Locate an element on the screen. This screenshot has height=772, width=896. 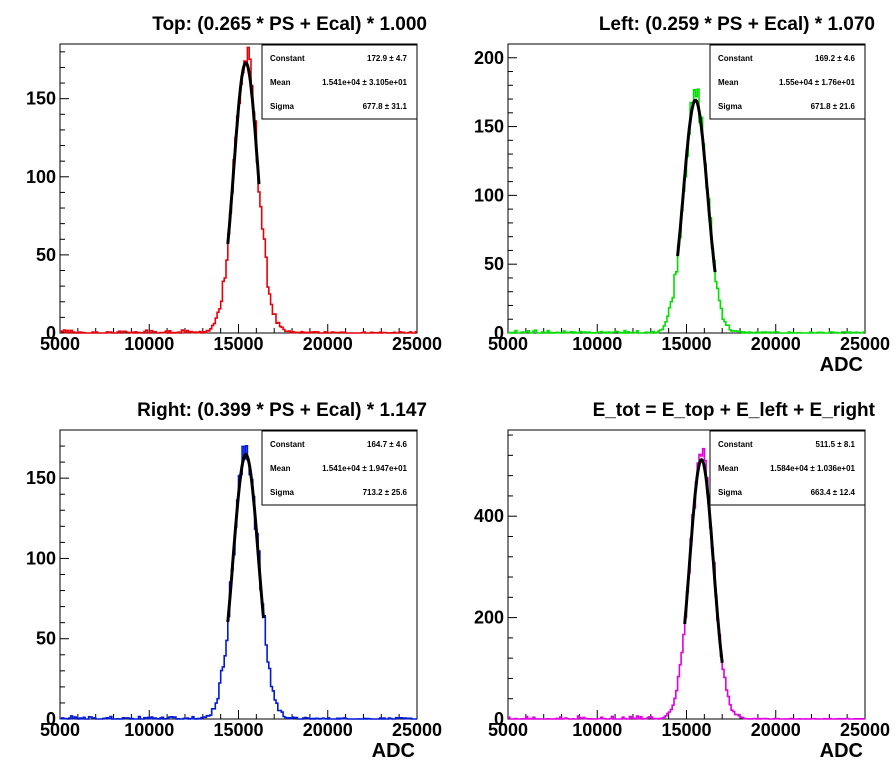
stat-value: 677.8 ± 31.1 is located at coordinates (385, 106).